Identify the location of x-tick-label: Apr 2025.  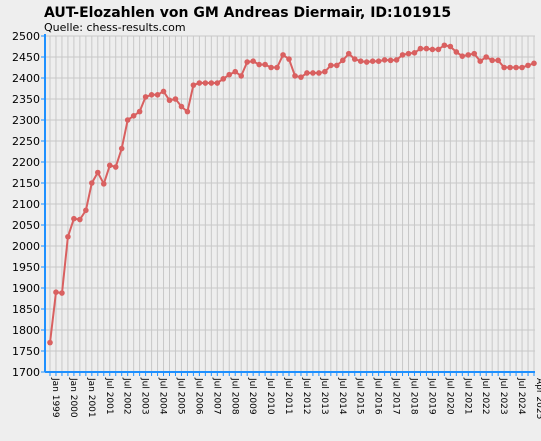
(537, 398).